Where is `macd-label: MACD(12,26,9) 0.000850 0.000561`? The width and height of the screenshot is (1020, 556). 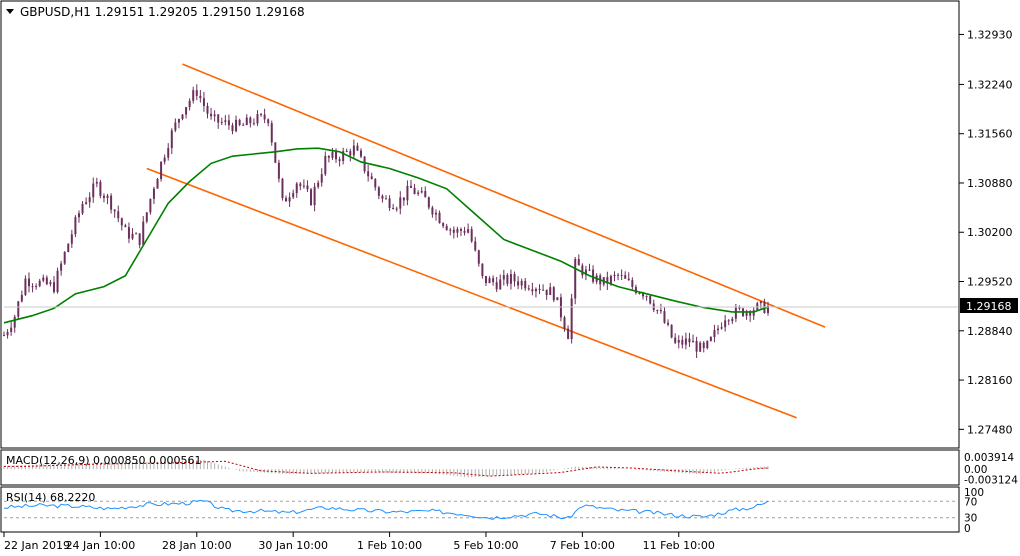
macd-label: MACD(12,26,9) 0.000850 0.000561 is located at coordinates (104, 460).